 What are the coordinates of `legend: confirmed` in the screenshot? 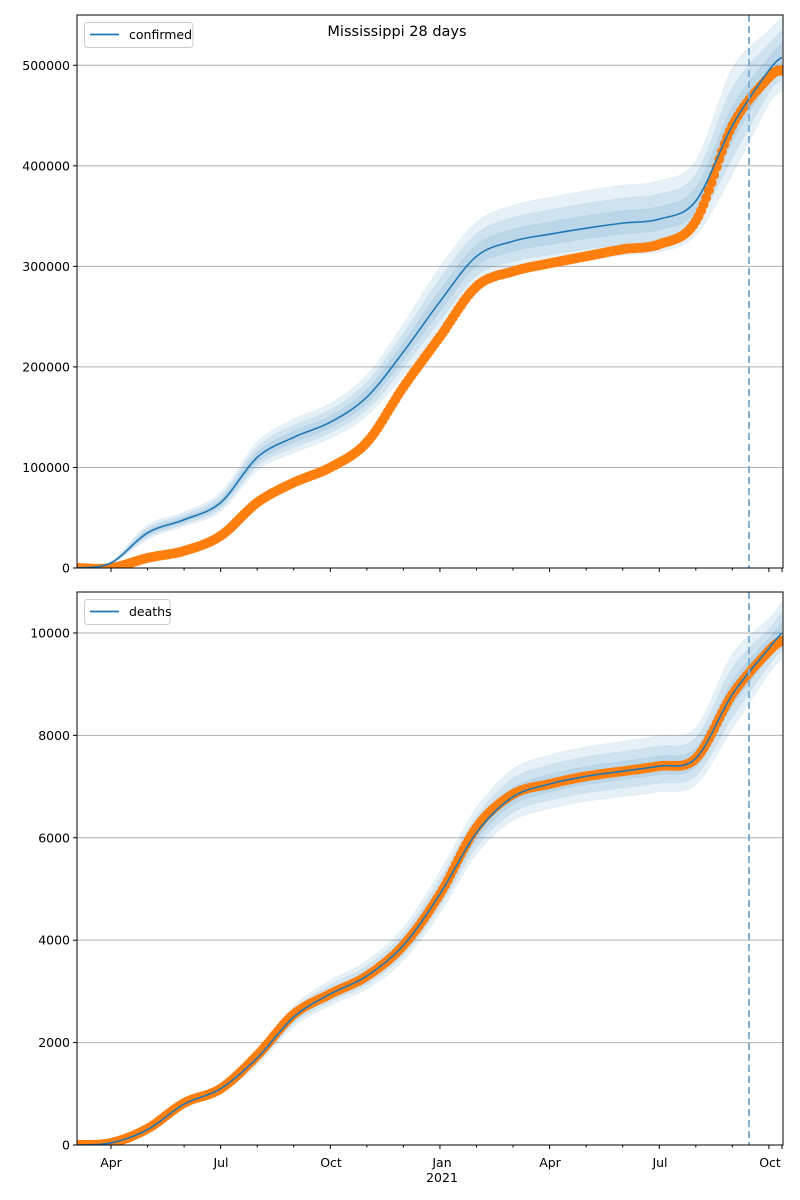 It's located at (139, 35).